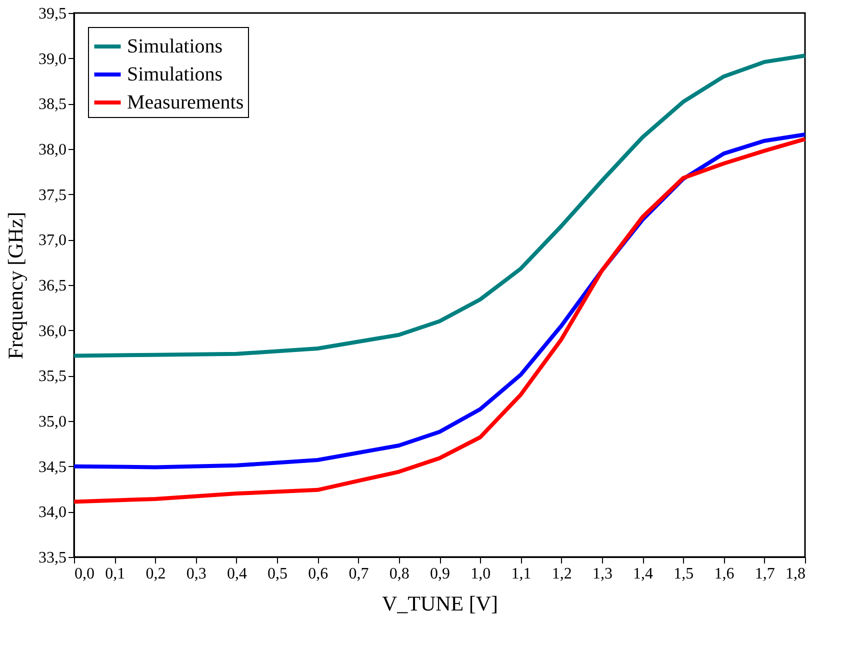 This screenshot has height=650, width=866. Describe the element at coordinates (796, 574) in the screenshot. I see `x-tick-label: 1,8` at that location.